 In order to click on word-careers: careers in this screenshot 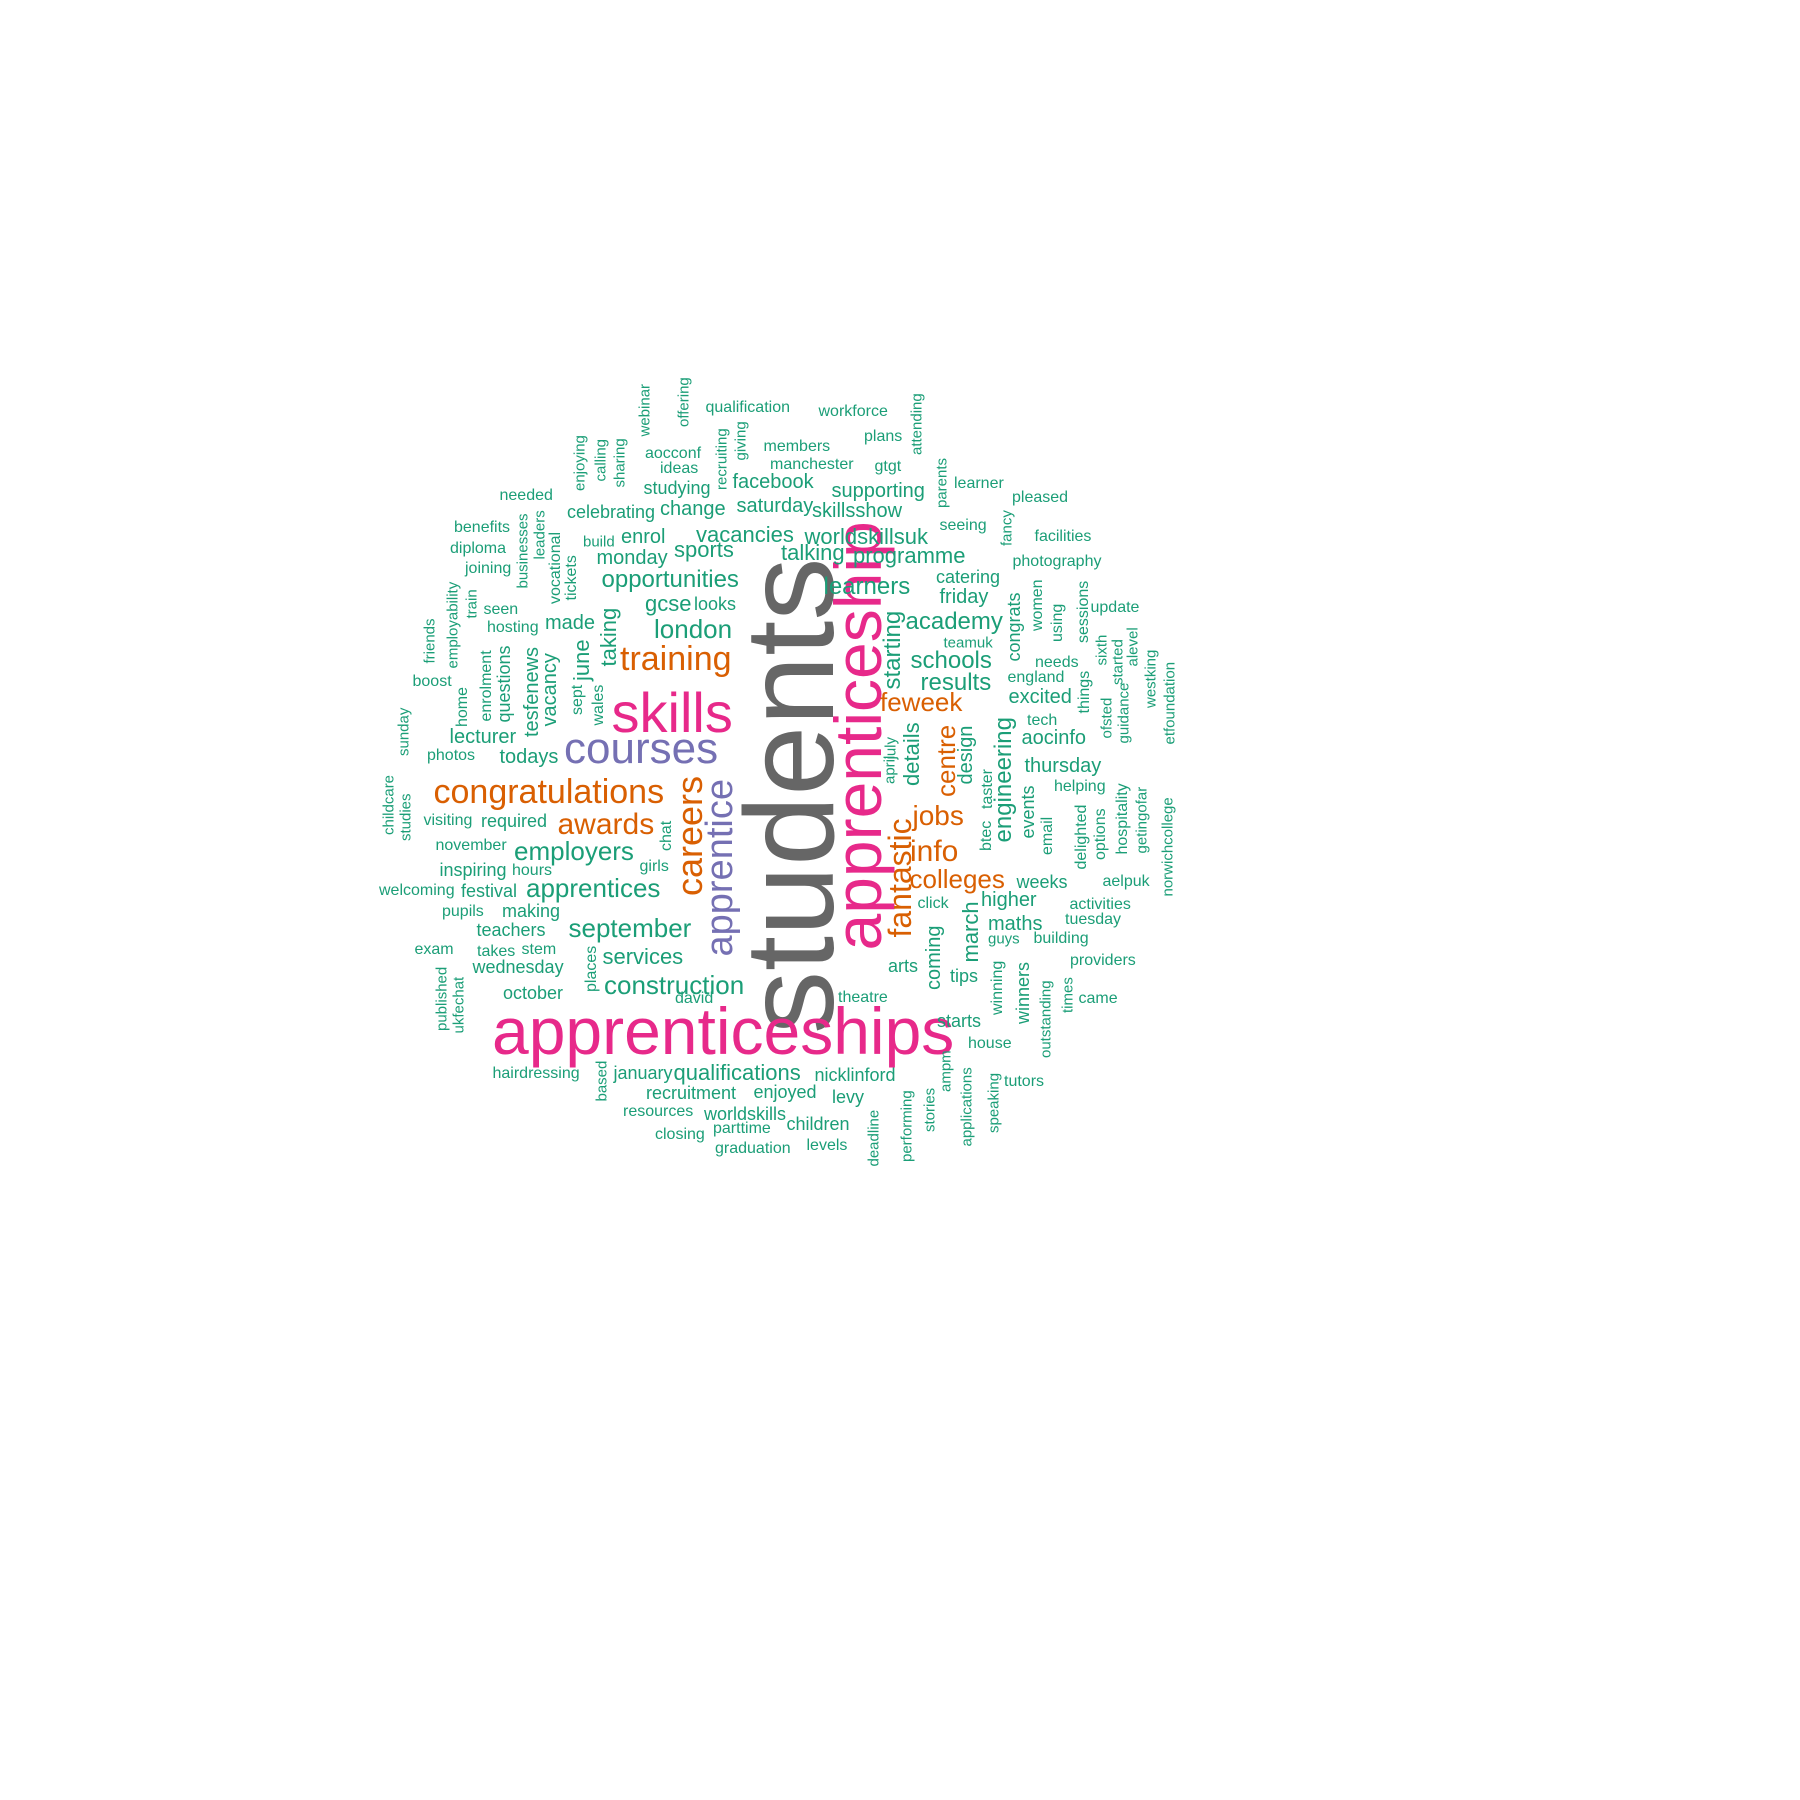, I will do `click(689, 835)`.